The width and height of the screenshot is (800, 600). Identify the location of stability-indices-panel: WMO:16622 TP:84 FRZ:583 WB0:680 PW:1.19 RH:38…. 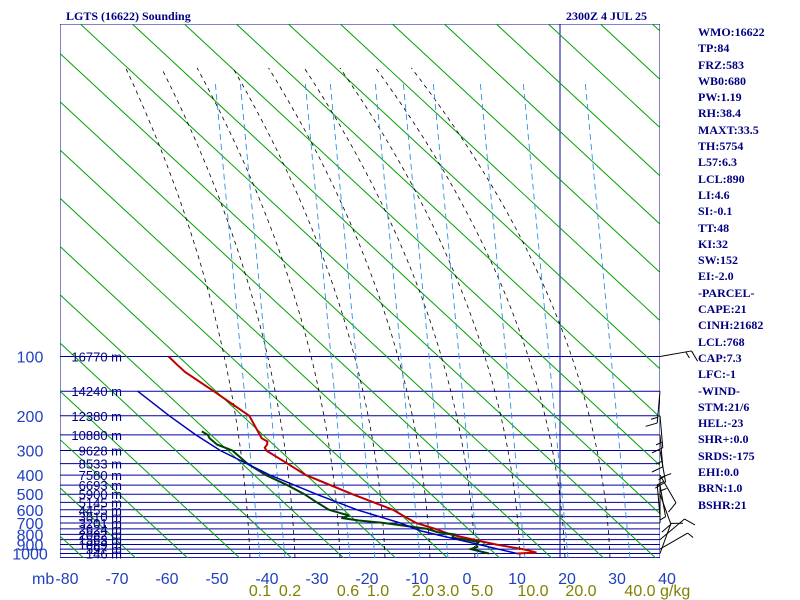
(748, 268).